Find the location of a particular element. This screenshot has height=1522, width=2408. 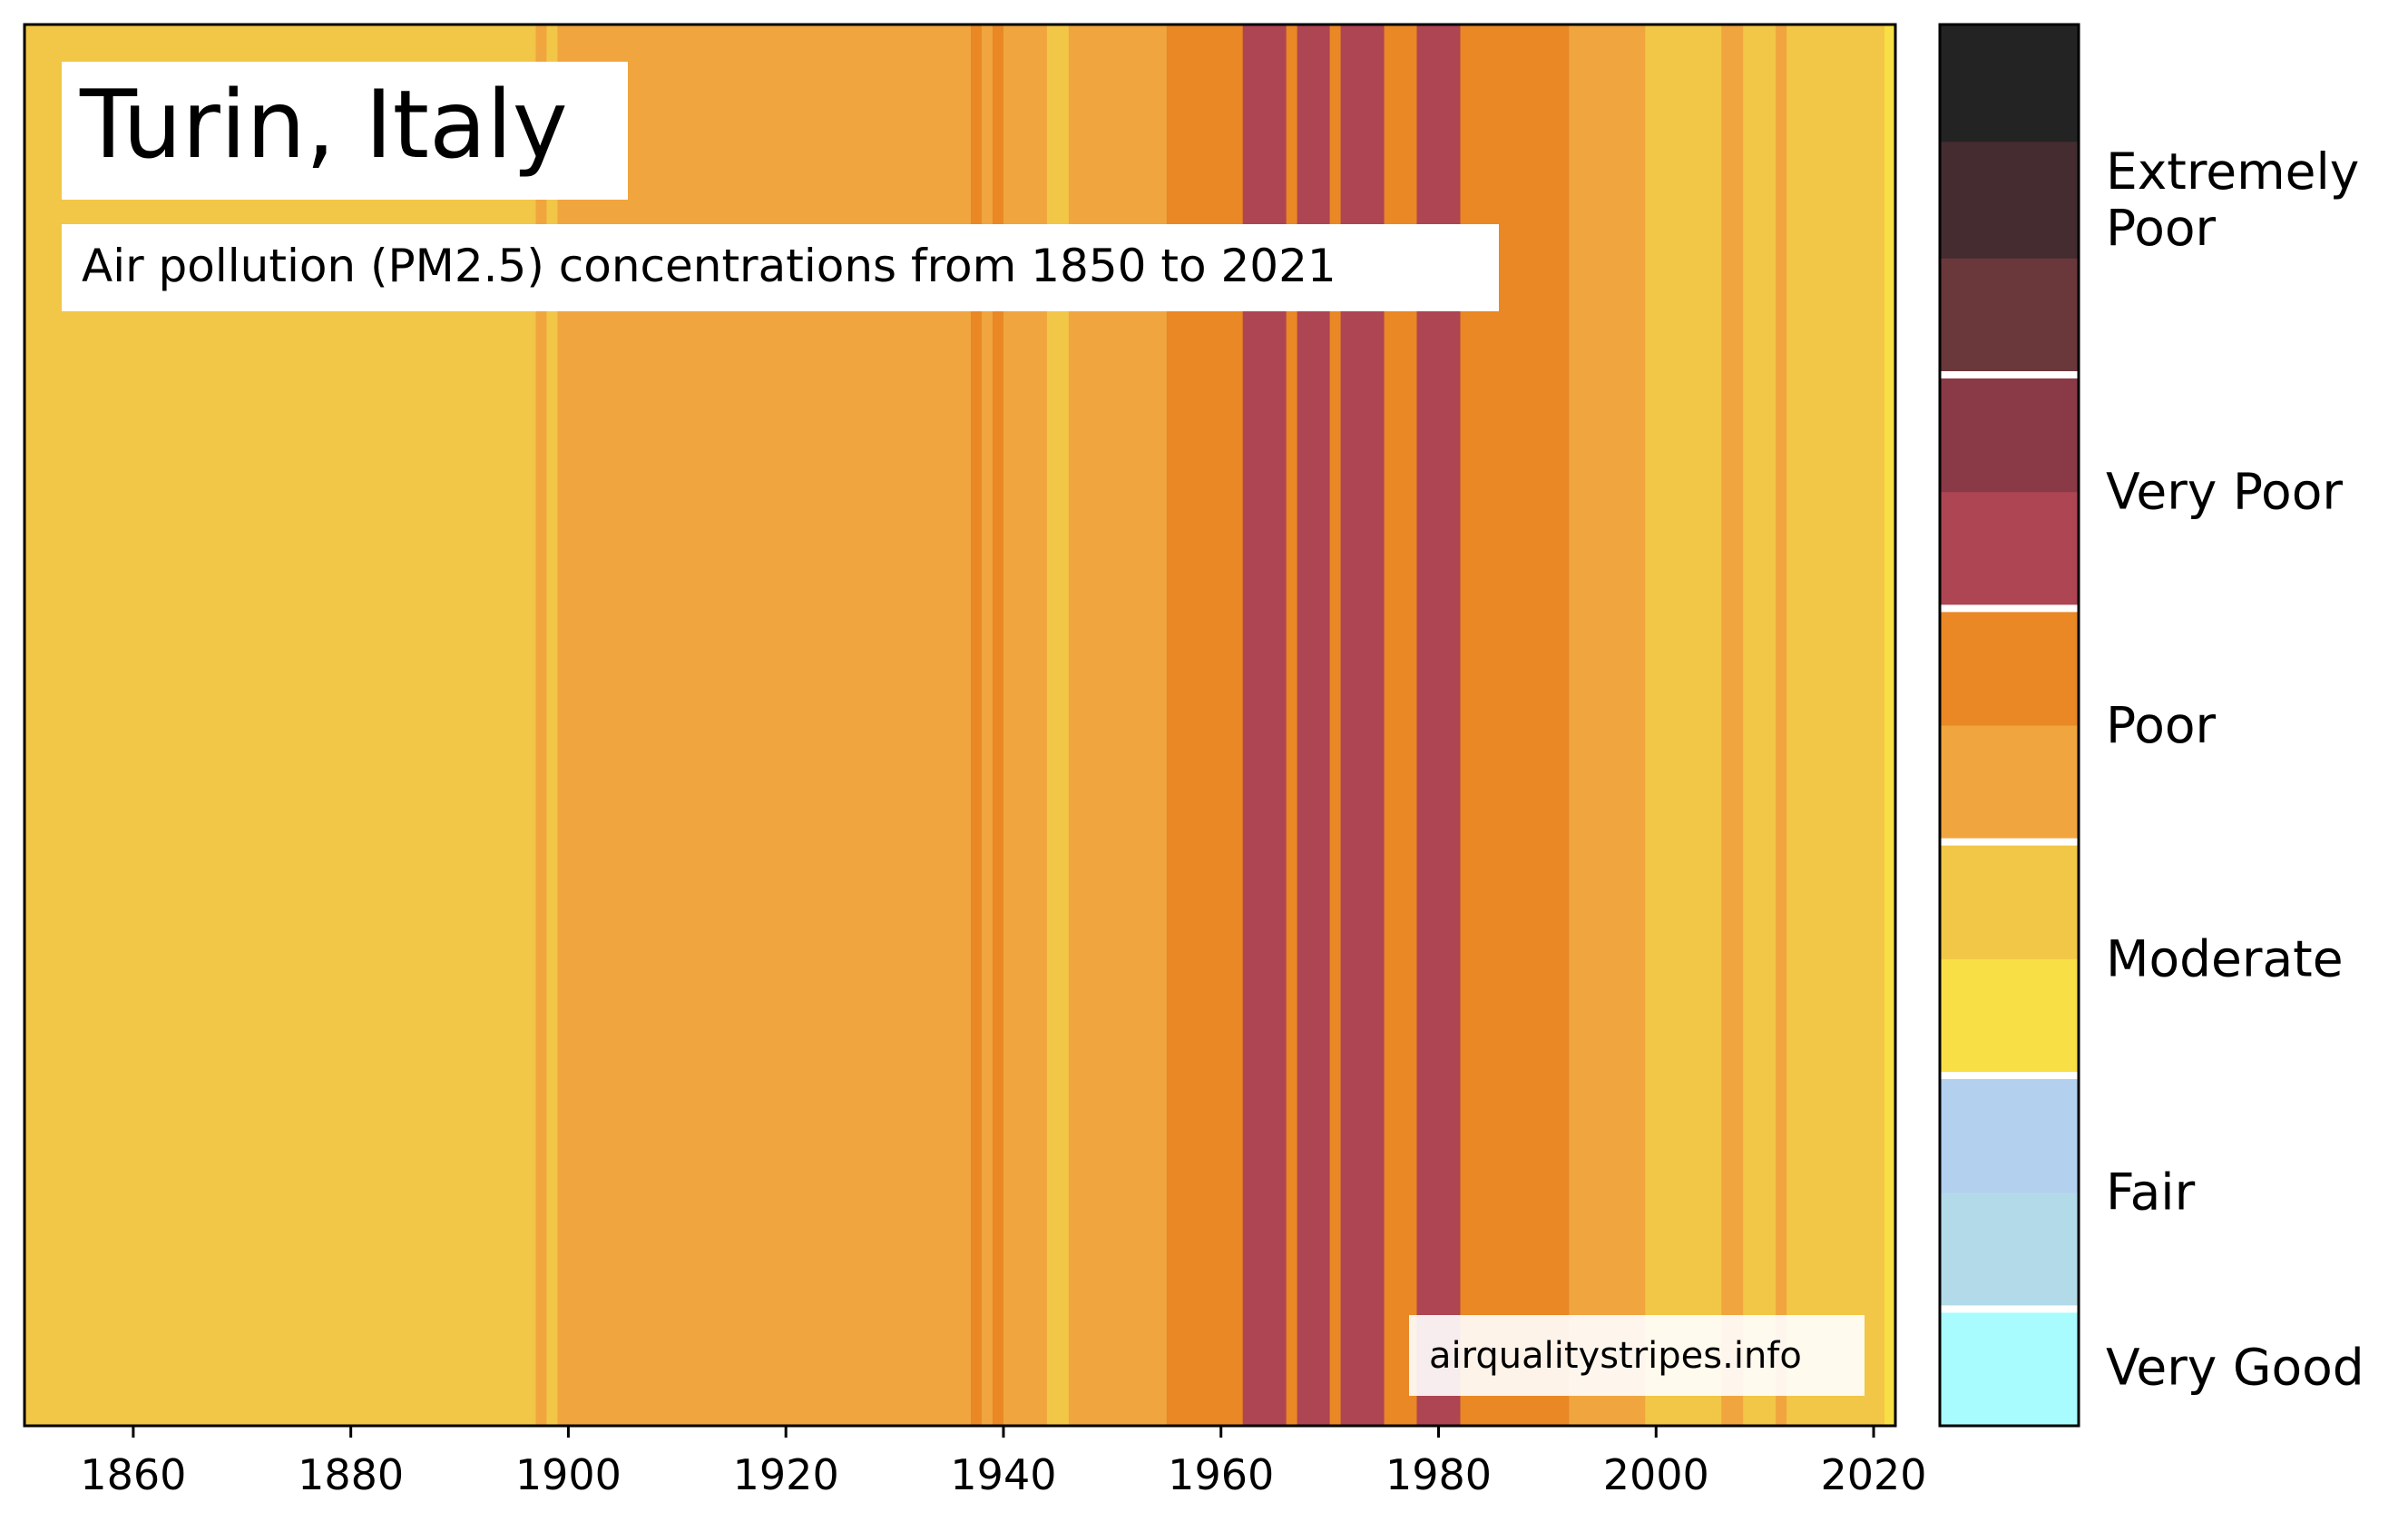

title-background is located at coordinates (345, 131).